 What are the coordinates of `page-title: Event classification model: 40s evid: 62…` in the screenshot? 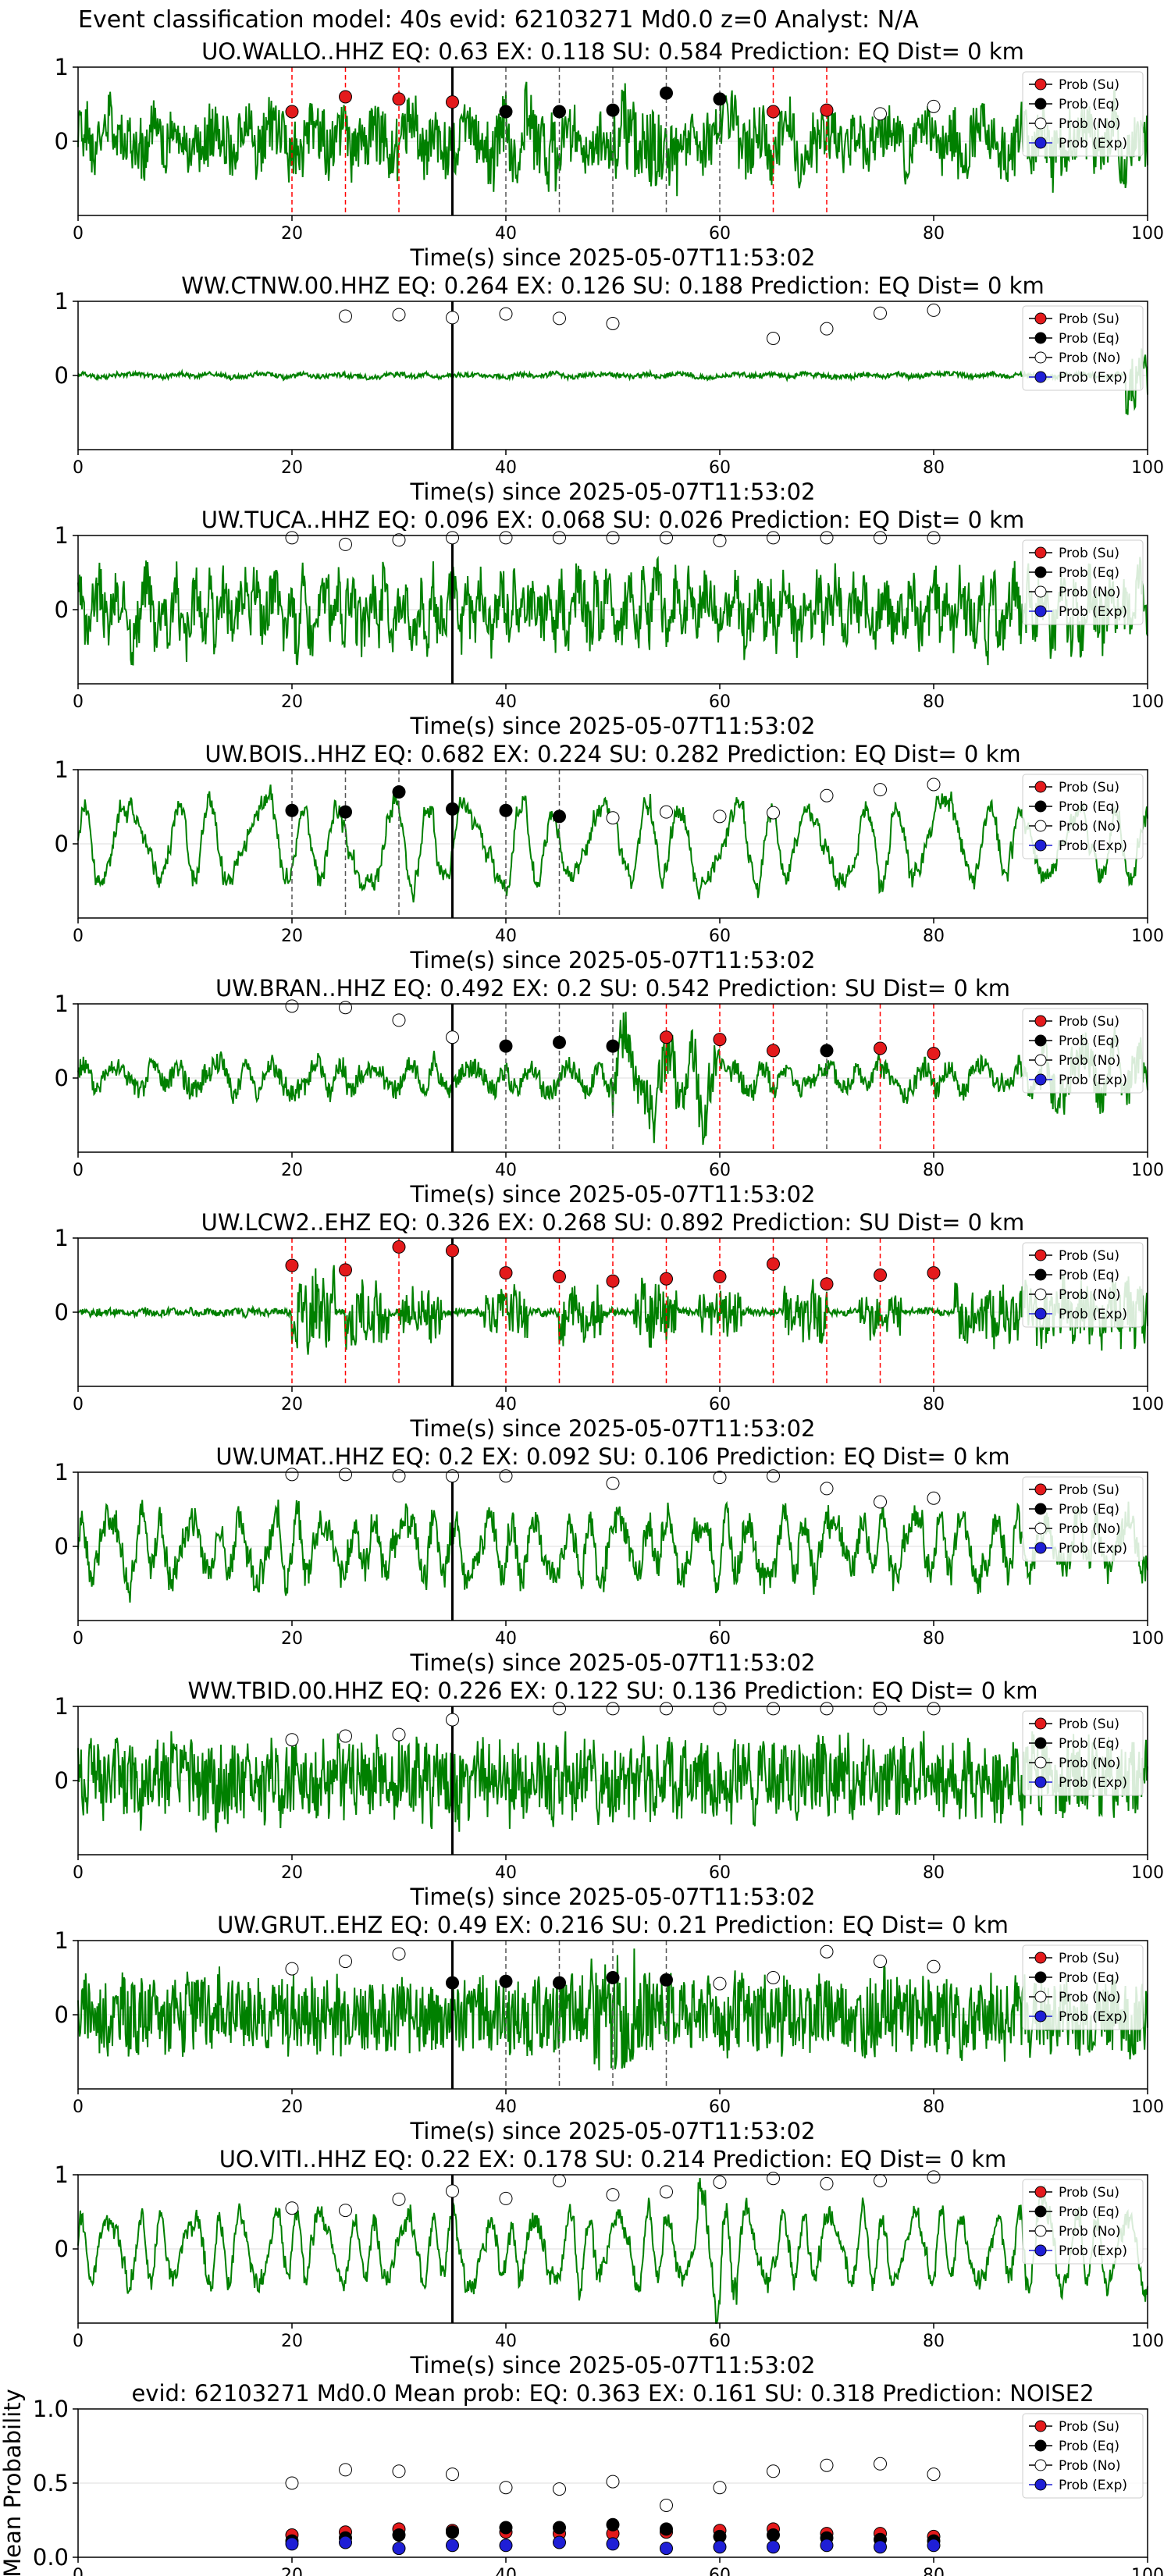 It's located at (498, 20).